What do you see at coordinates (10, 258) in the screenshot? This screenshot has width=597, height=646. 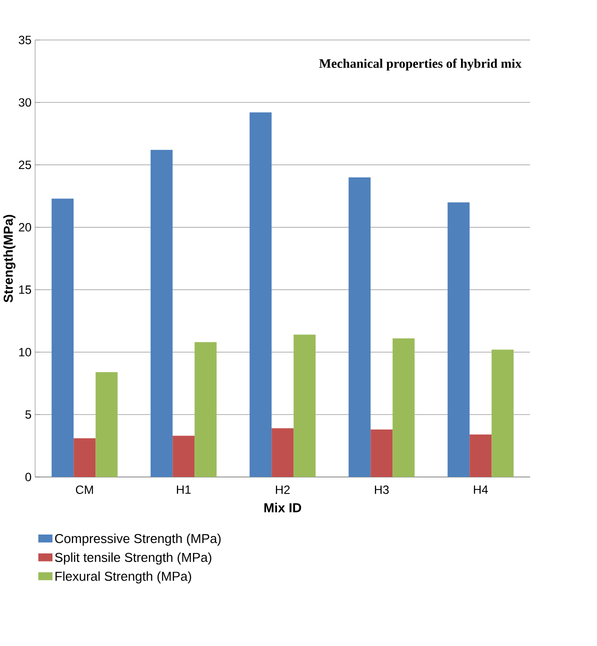 I see `y-axis-title: Strength(MPa)` at bounding box center [10, 258].